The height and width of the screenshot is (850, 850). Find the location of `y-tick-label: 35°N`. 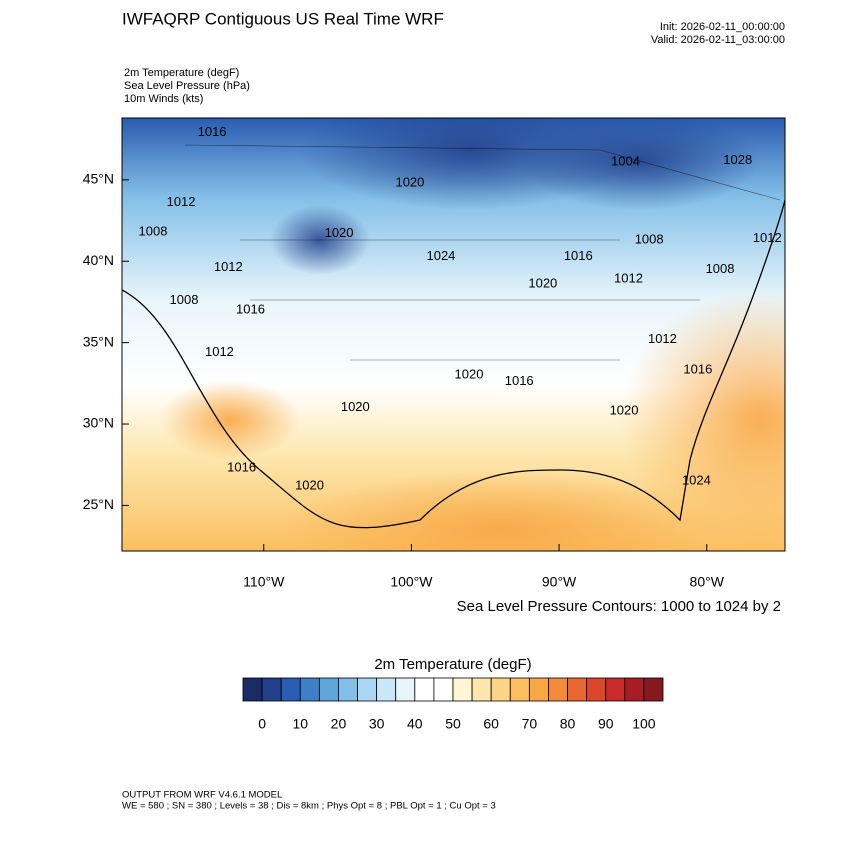

y-tick-label: 35°N is located at coordinates (98, 341).